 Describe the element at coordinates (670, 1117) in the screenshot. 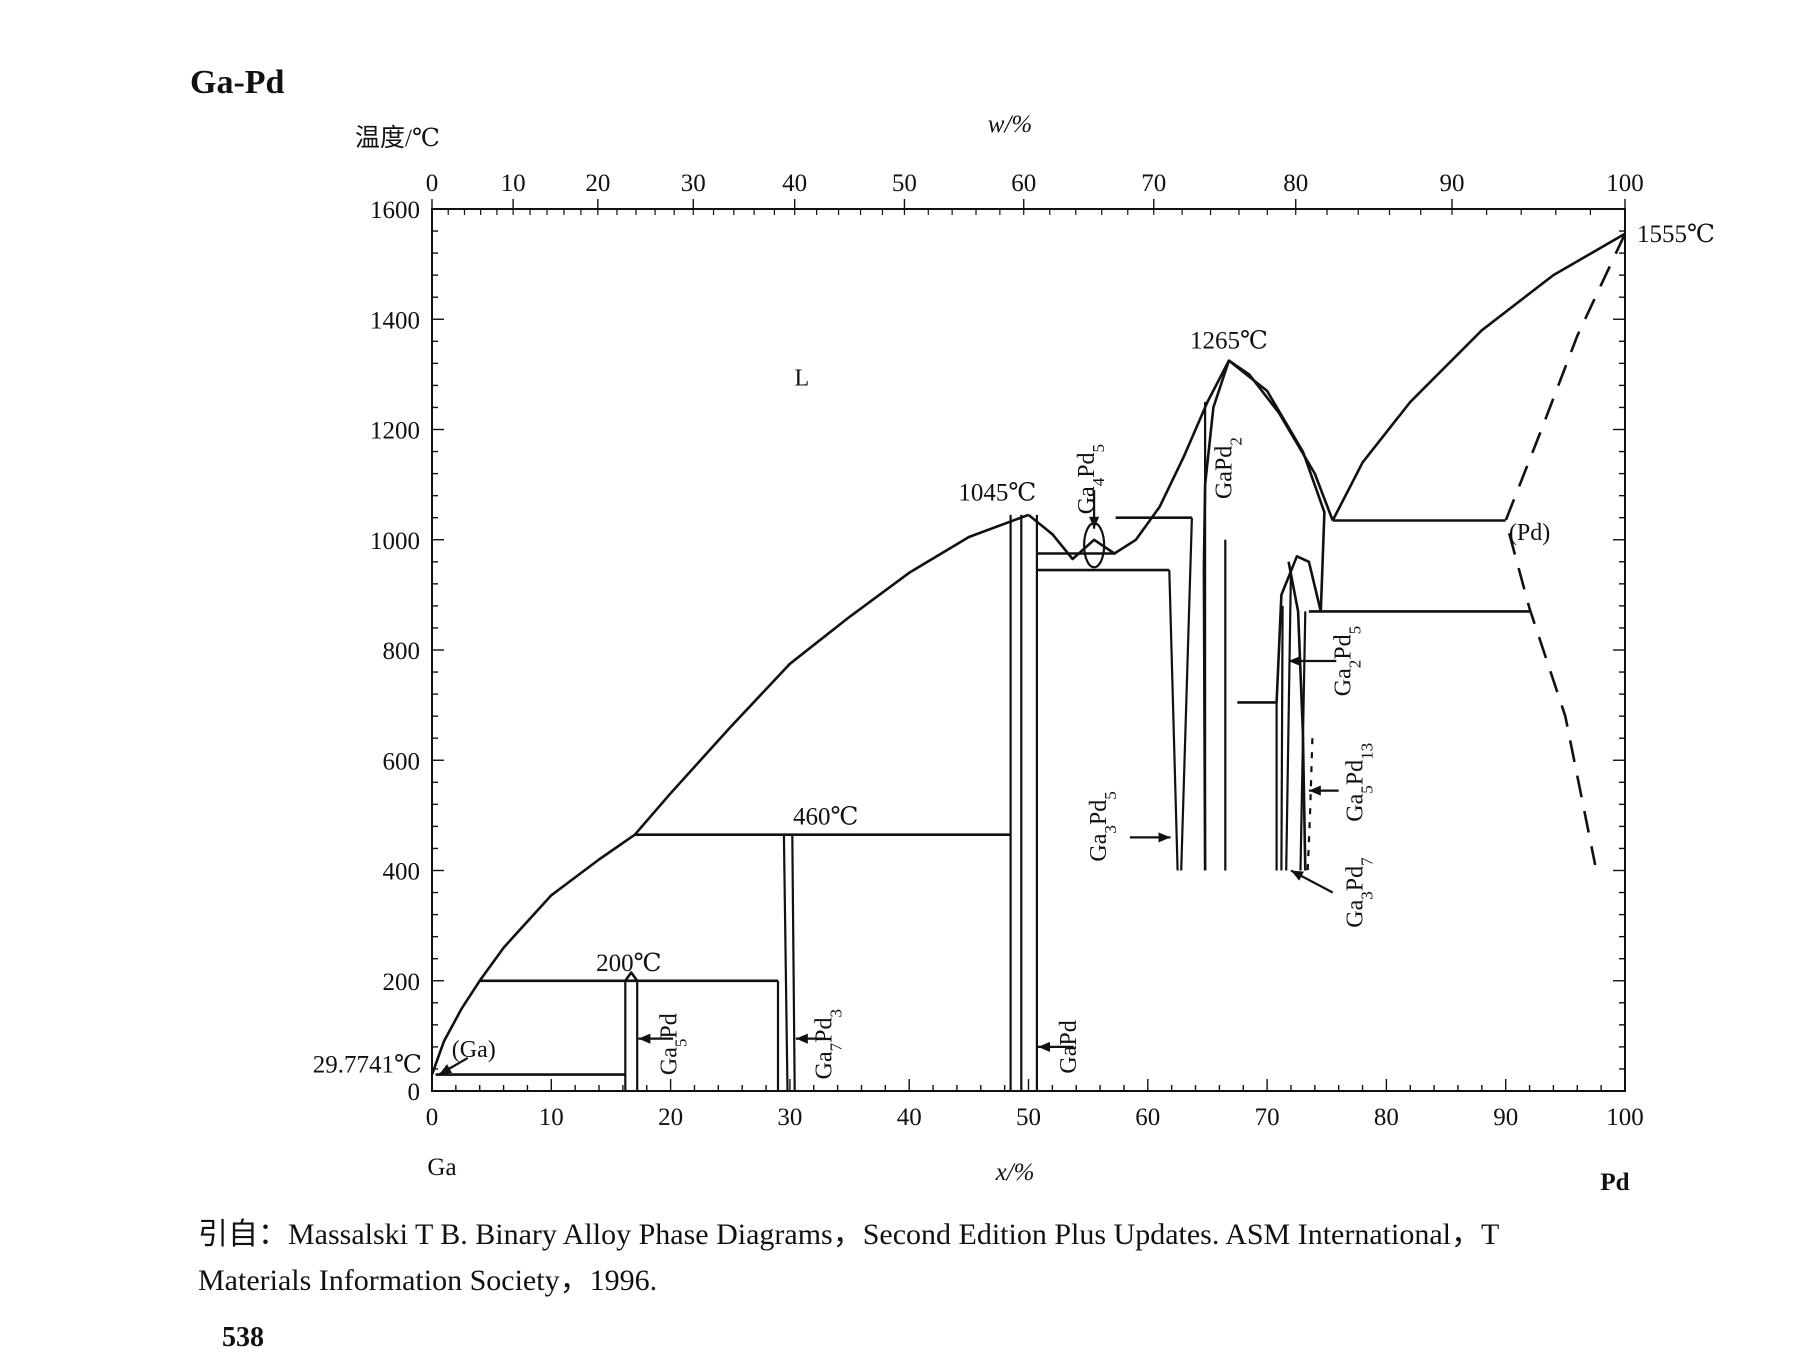

I see `x-tick-label: 20` at that location.